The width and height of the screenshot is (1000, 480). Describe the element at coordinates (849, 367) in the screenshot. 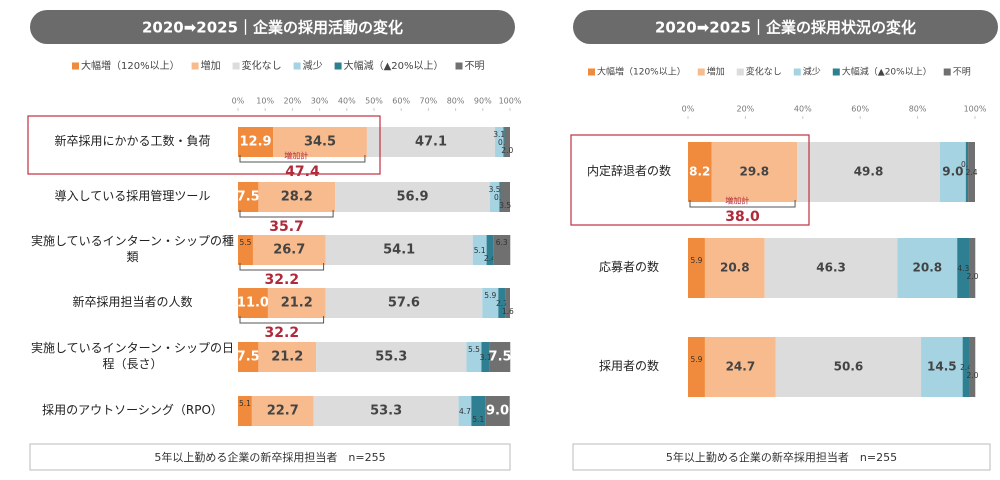

I see `value-label: 50.6` at that location.